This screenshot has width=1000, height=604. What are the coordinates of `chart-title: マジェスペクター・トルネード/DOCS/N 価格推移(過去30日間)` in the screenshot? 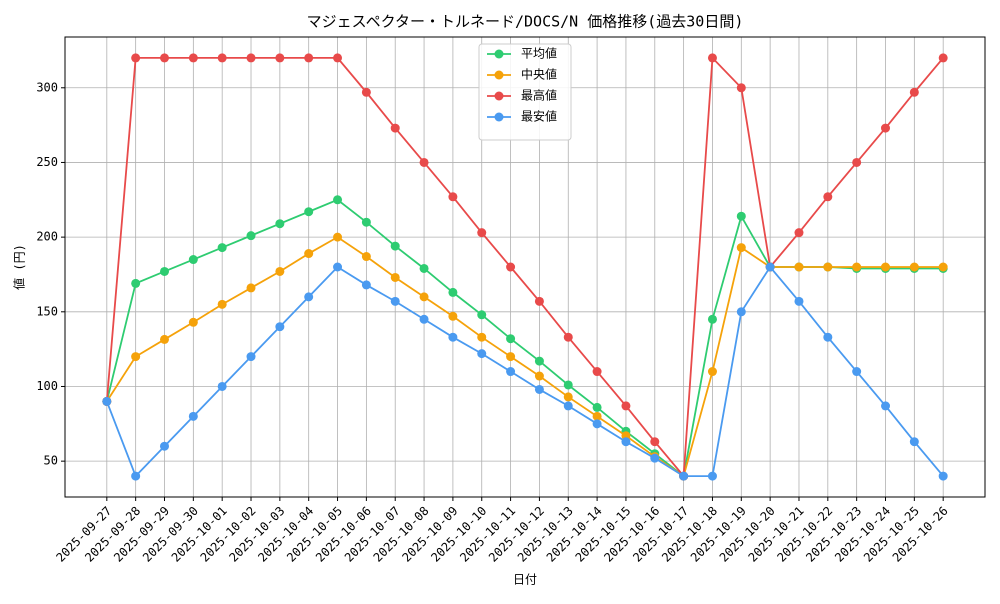 It's located at (525, 22).